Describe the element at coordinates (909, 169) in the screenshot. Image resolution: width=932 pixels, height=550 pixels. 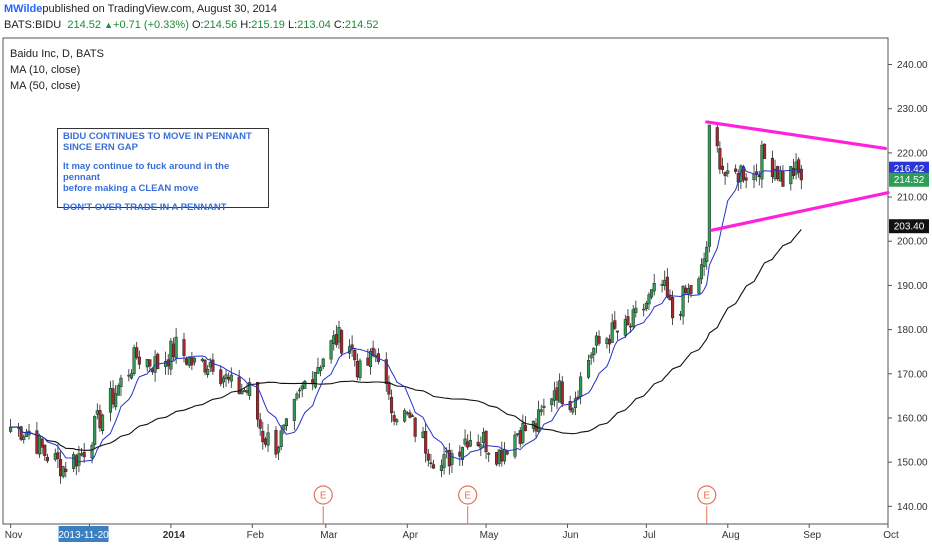
I see `ma10-price-tag-label: 216.42` at that location.